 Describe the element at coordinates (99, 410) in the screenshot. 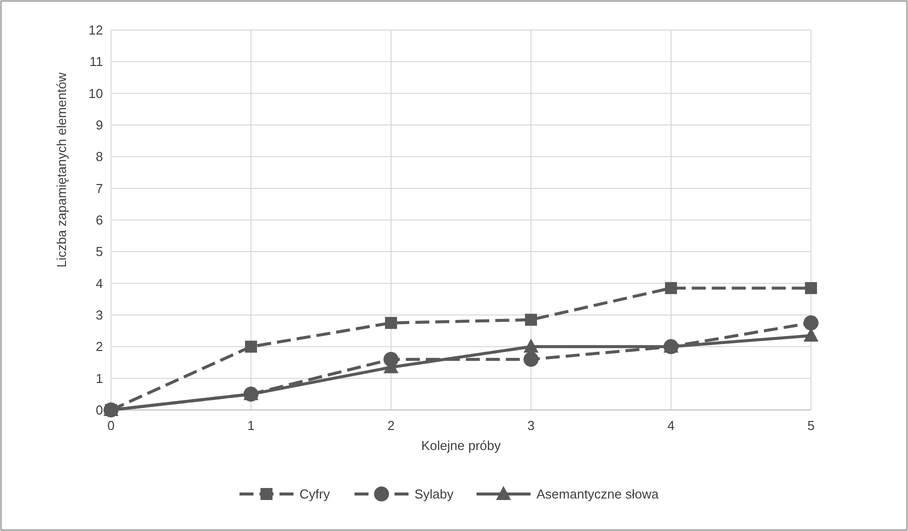

I see `y-tick-label: 0` at that location.